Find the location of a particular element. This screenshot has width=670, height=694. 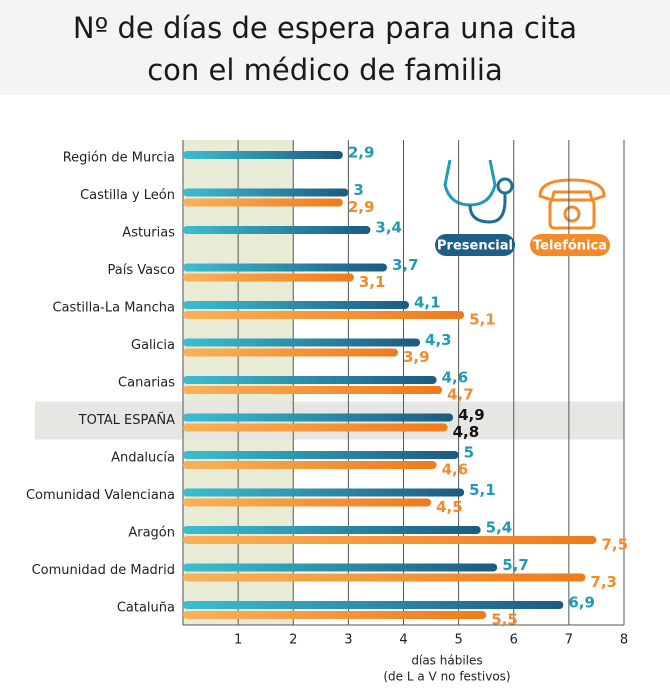

value-label: 4,1 is located at coordinates (427, 303).